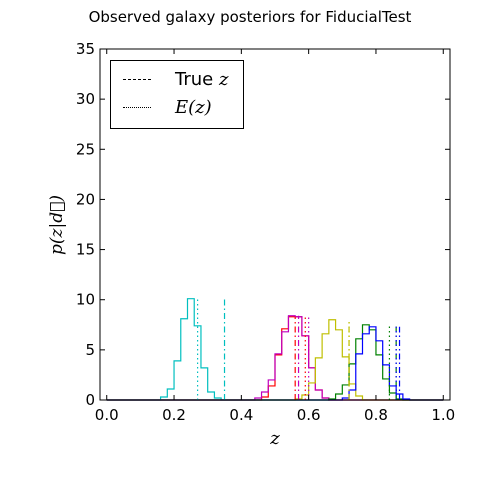 This screenshot has height=500, width=500. What do you see at coordinates (57, 225) in the screenshot?
I see `y-axis-label: p(z|d⃗)` at bounding box center [57, 225].